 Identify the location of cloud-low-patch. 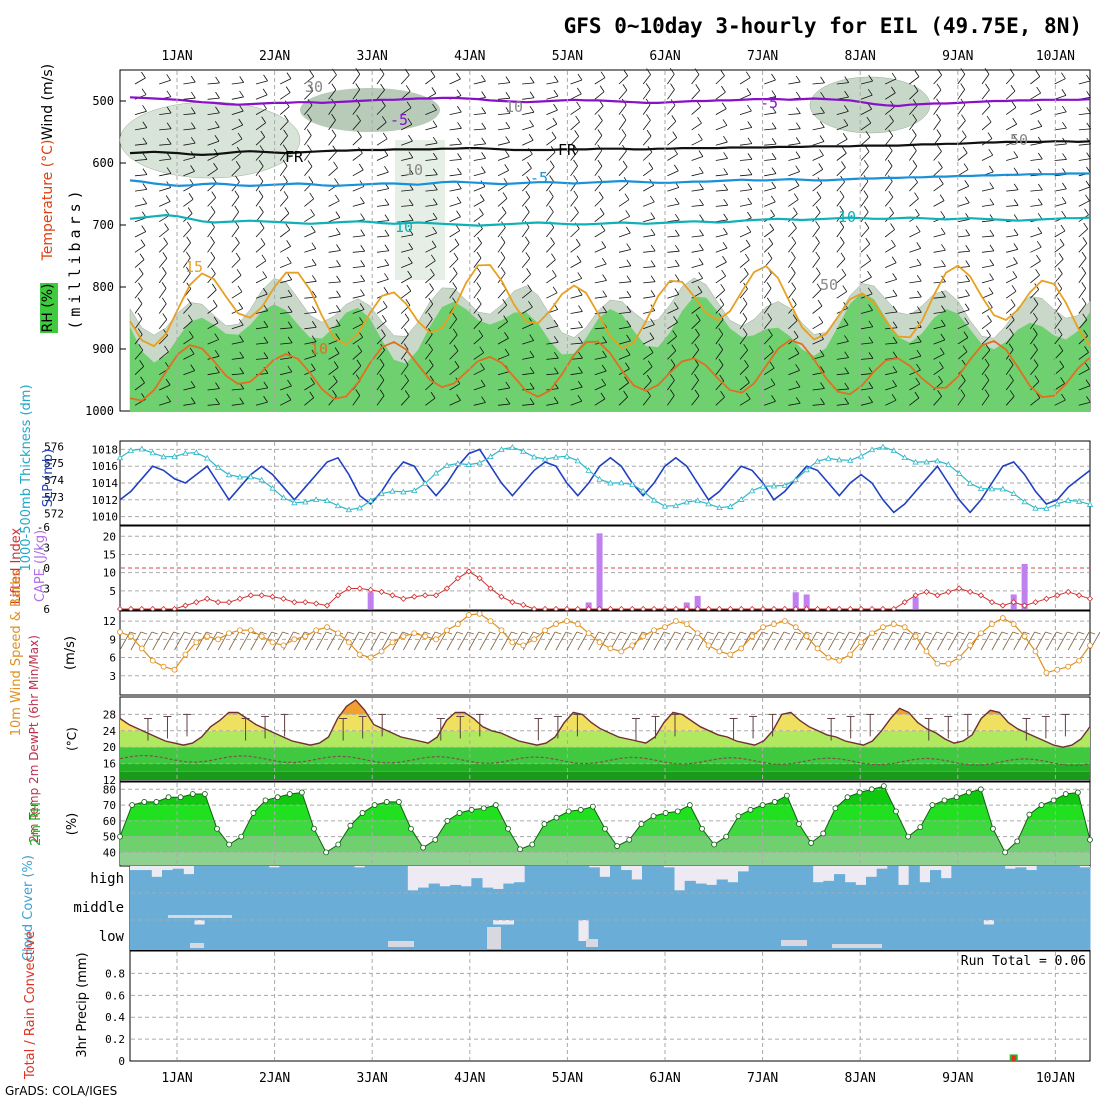
(200, 916).